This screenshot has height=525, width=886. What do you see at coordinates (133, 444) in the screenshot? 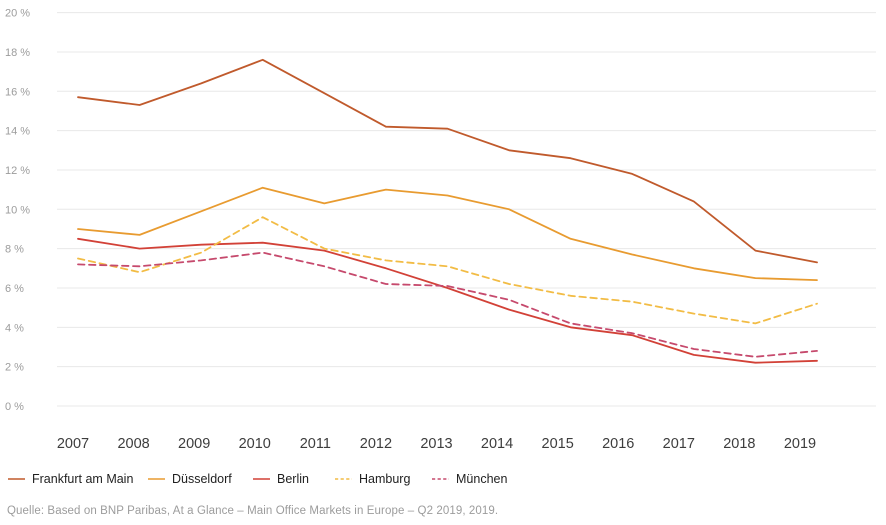
I see `x-tick-label: 2008` at bounding box center [133, 444].